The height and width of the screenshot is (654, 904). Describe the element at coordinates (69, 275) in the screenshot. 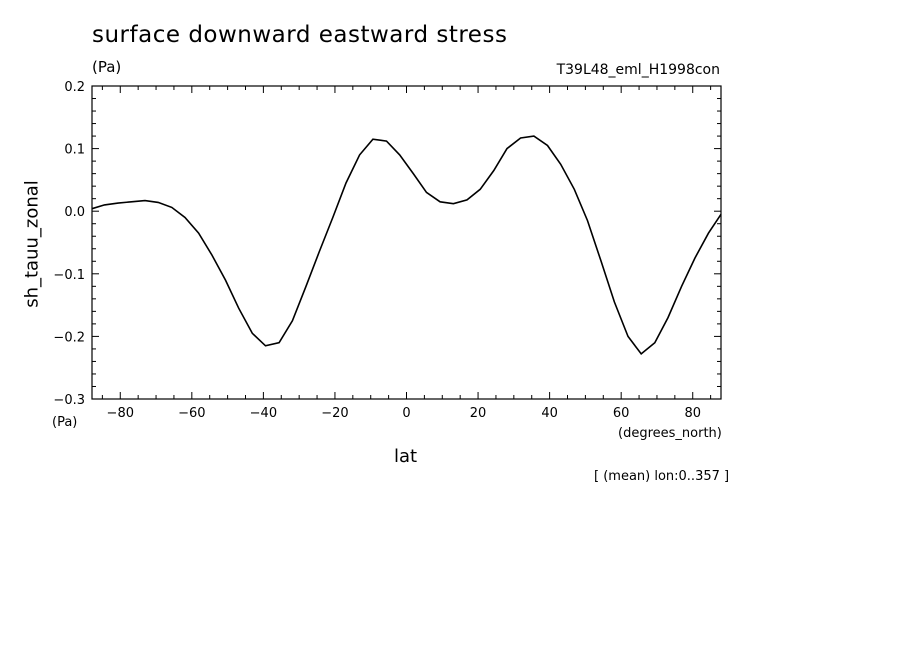

I see `y-tick-label: −0.1` at that location.